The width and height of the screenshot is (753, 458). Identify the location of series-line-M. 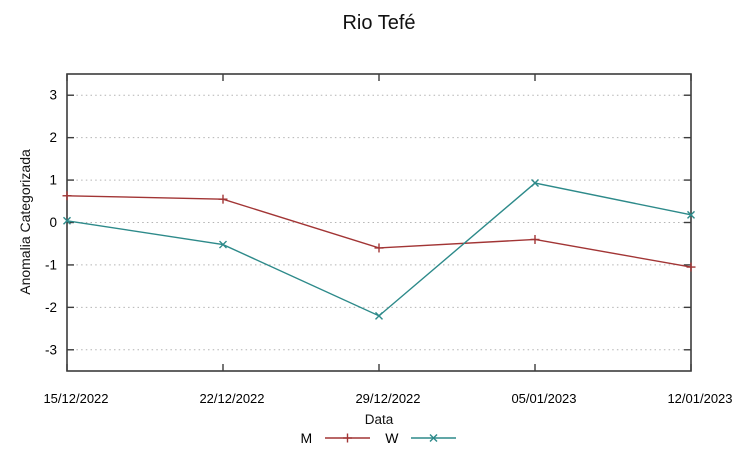
(379, 231).